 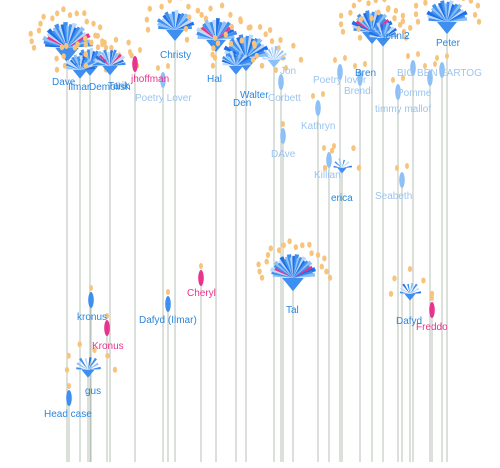 I want to click on flower-kathryn, so click(x=318, y=103).